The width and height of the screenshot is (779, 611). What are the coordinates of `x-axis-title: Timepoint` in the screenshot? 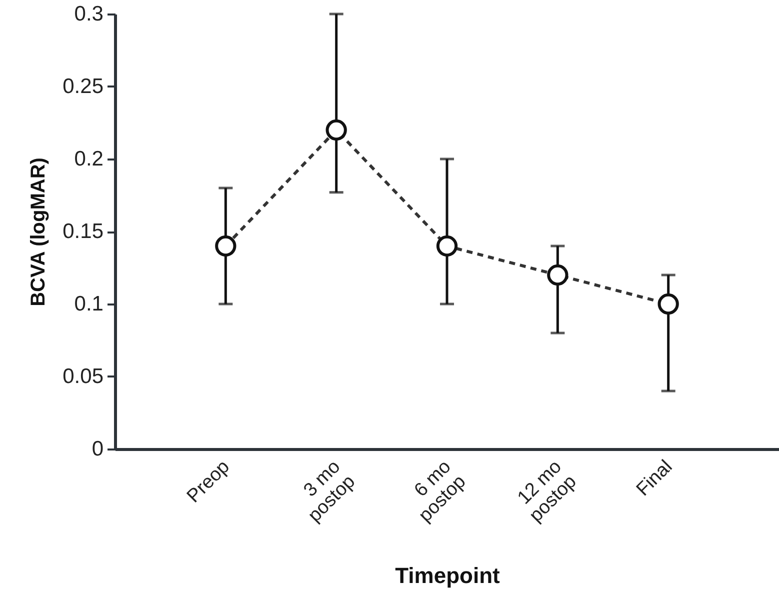 It's located at (448, 575).